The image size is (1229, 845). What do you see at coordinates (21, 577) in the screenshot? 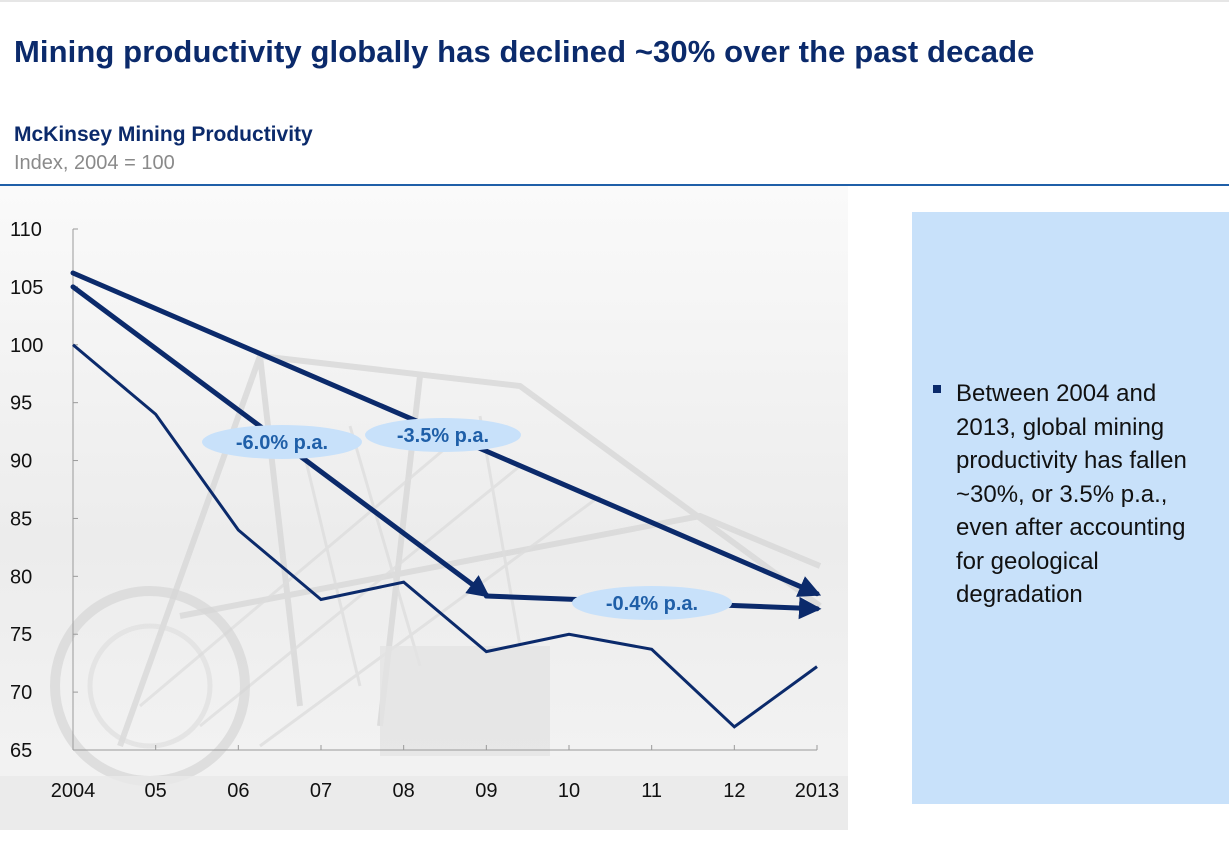
I see `y-tick-label: 80` at bounding box center [21, 577].